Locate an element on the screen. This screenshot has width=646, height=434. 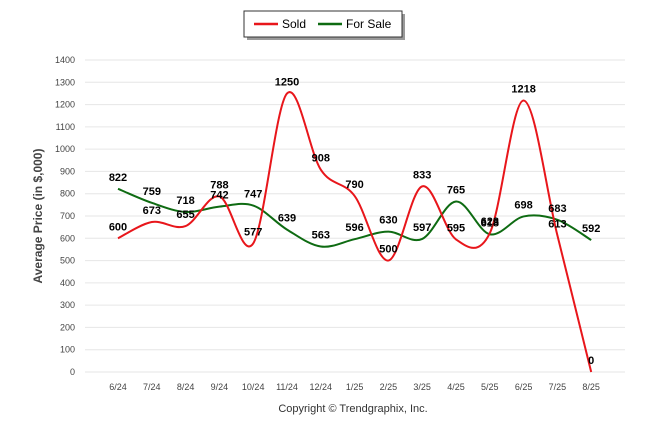
y-tick-label: 800 is located at coordinates (67, 194).